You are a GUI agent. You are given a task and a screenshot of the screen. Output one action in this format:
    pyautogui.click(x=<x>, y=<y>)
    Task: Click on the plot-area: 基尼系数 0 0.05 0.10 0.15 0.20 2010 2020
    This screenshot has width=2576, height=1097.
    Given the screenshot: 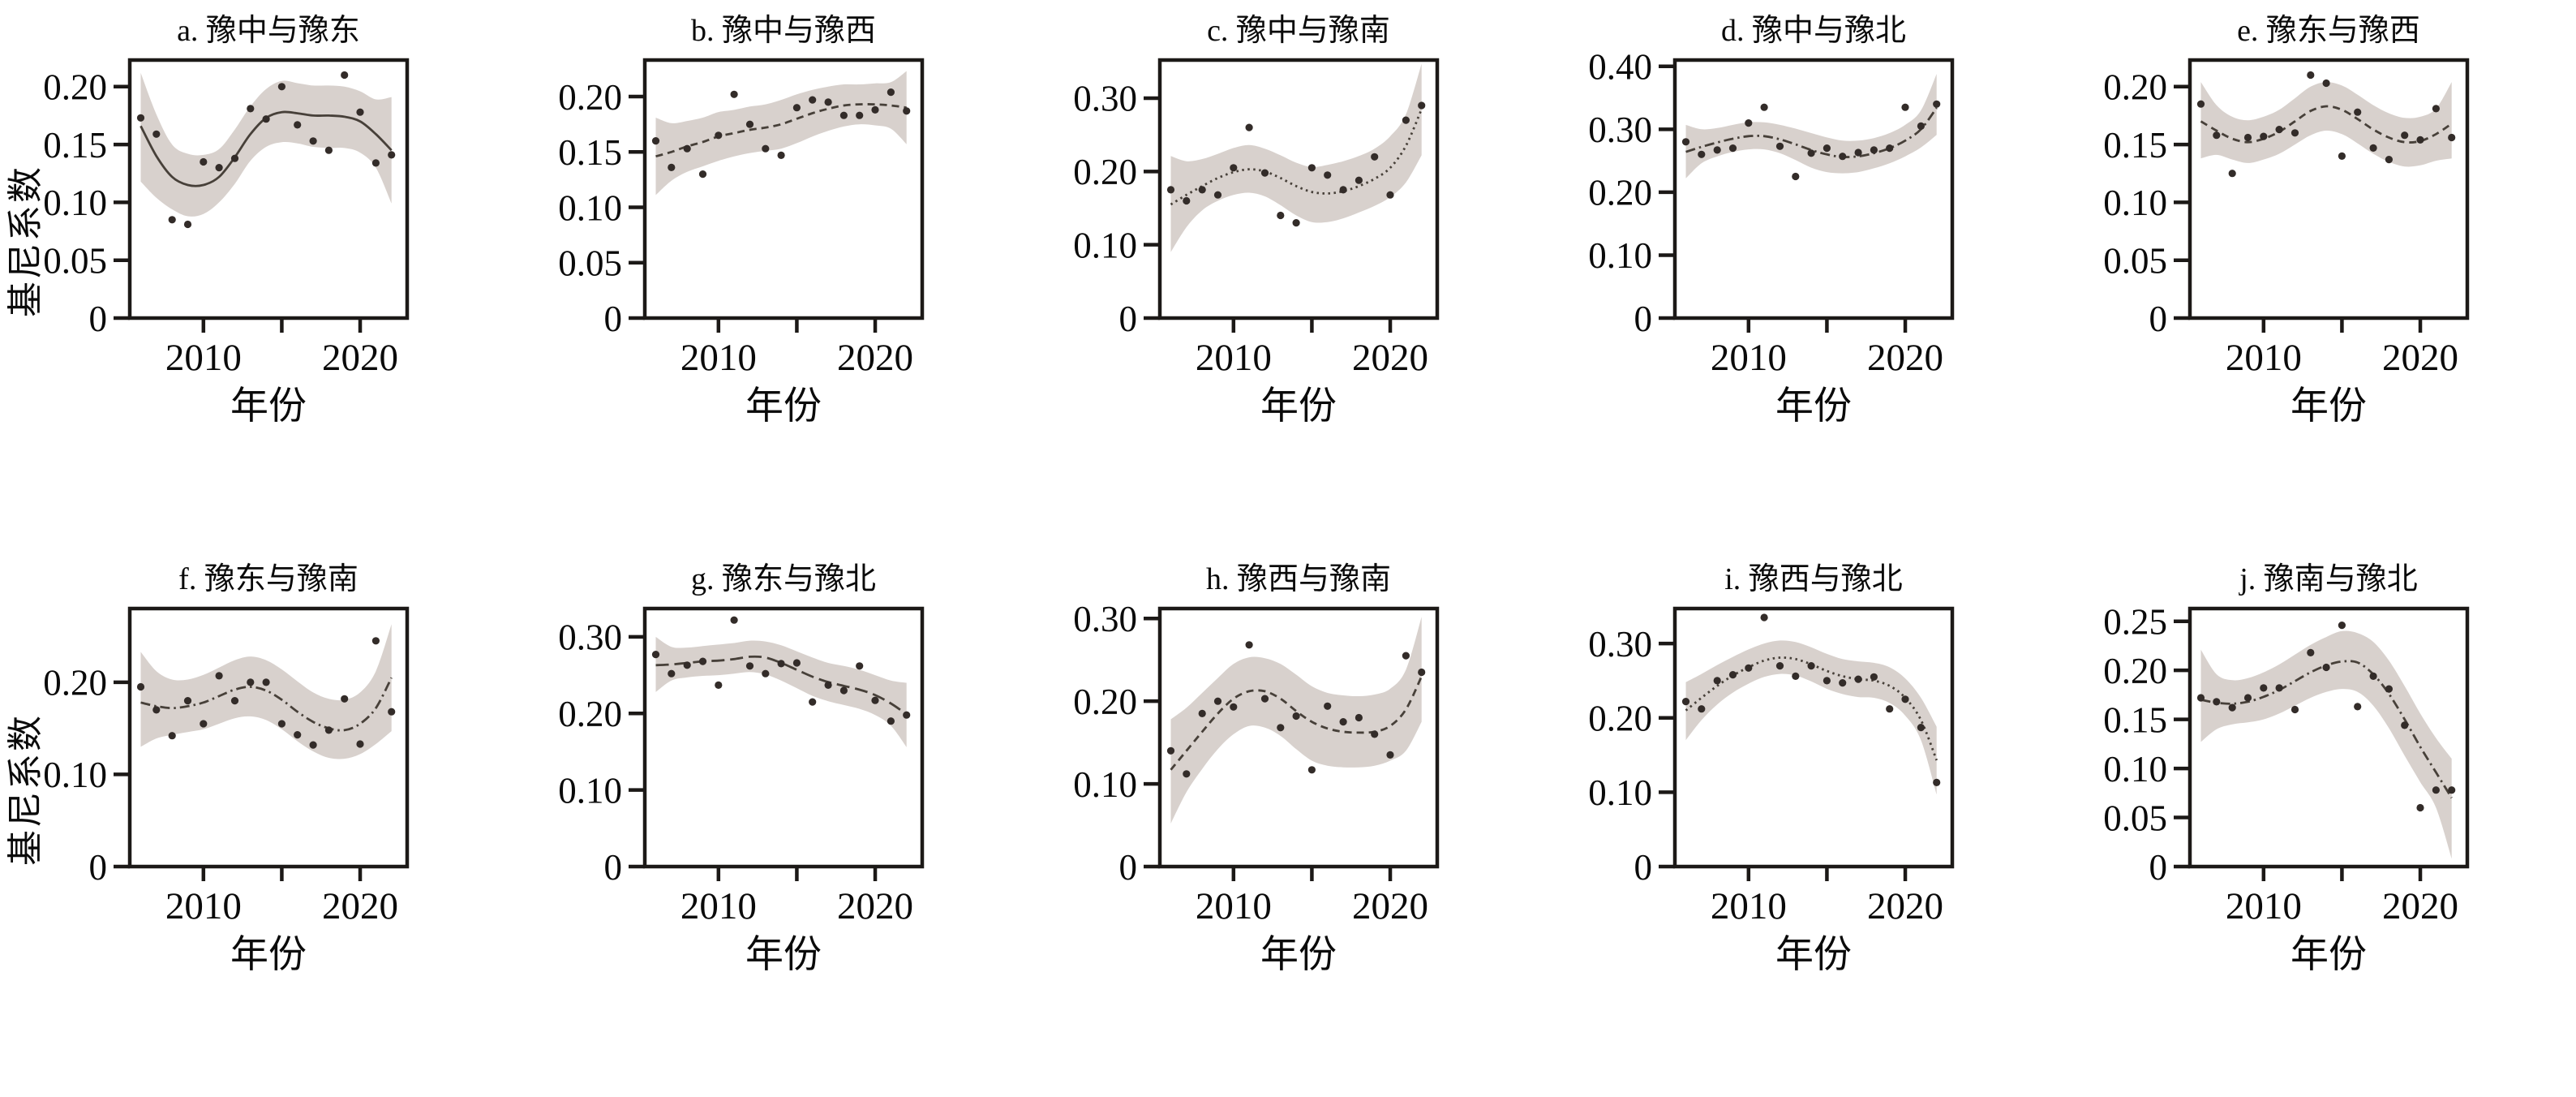 What is the action you would take?
    pyautogui.click(x=257, y=215)
    